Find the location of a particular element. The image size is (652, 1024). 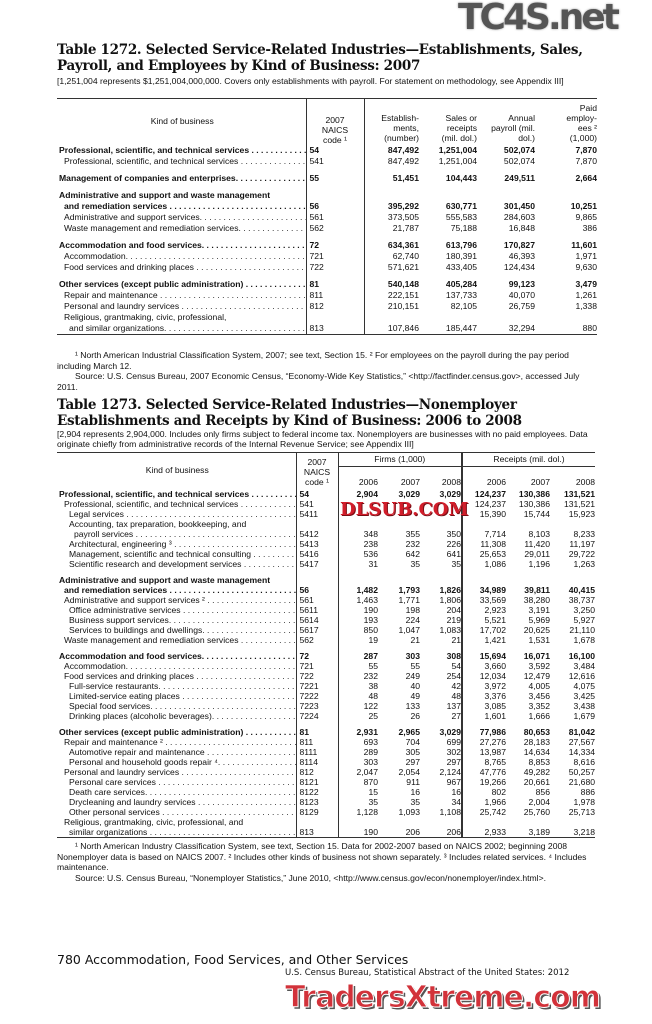

value-cell: 1,083 is located at coordinates (450, 629).